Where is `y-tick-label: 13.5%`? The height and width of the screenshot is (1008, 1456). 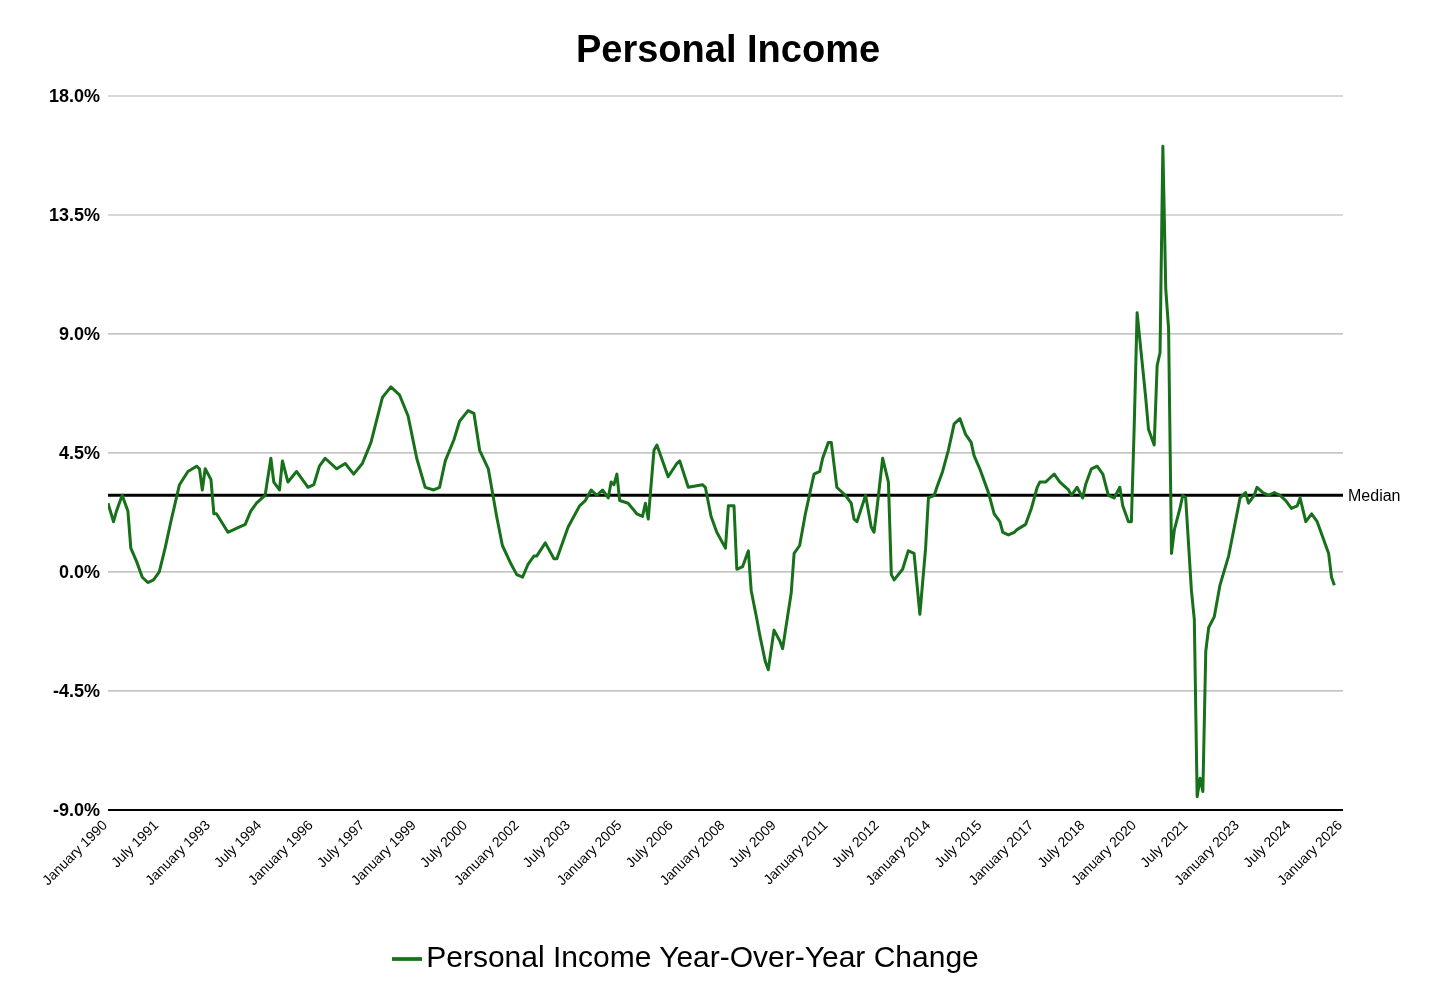 y-tick-label: 13.5% is located at coordinates (74, 215).